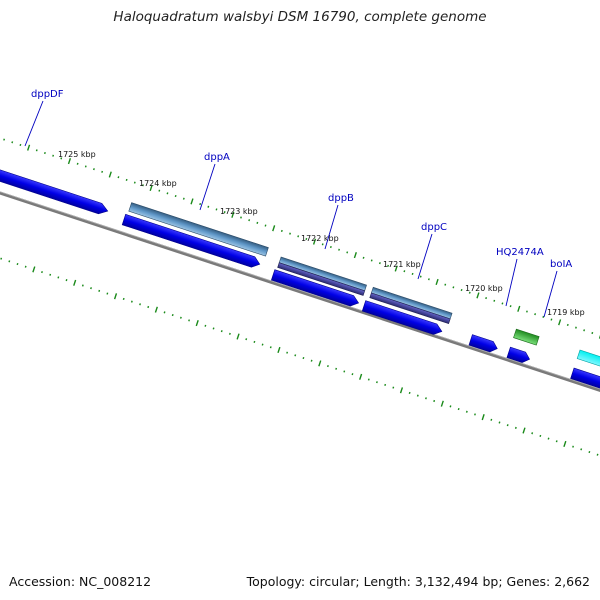  Describe the element at coordinates (54, 188) in the screenshot. I see `gene-dppDF-inner` at that location.